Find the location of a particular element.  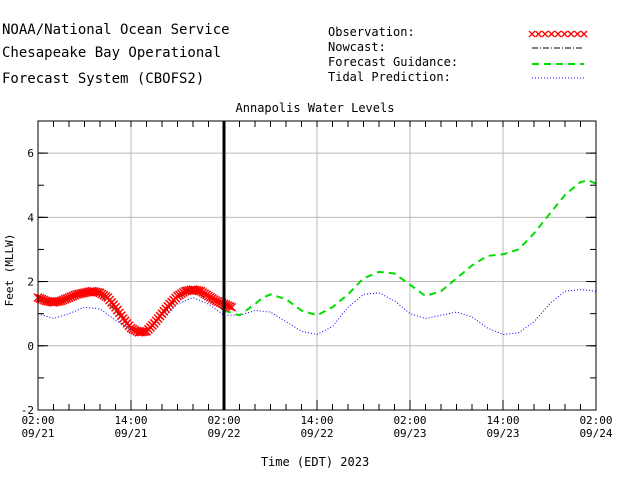

y-tick-label: 6 is located at coordinates (30, 153).